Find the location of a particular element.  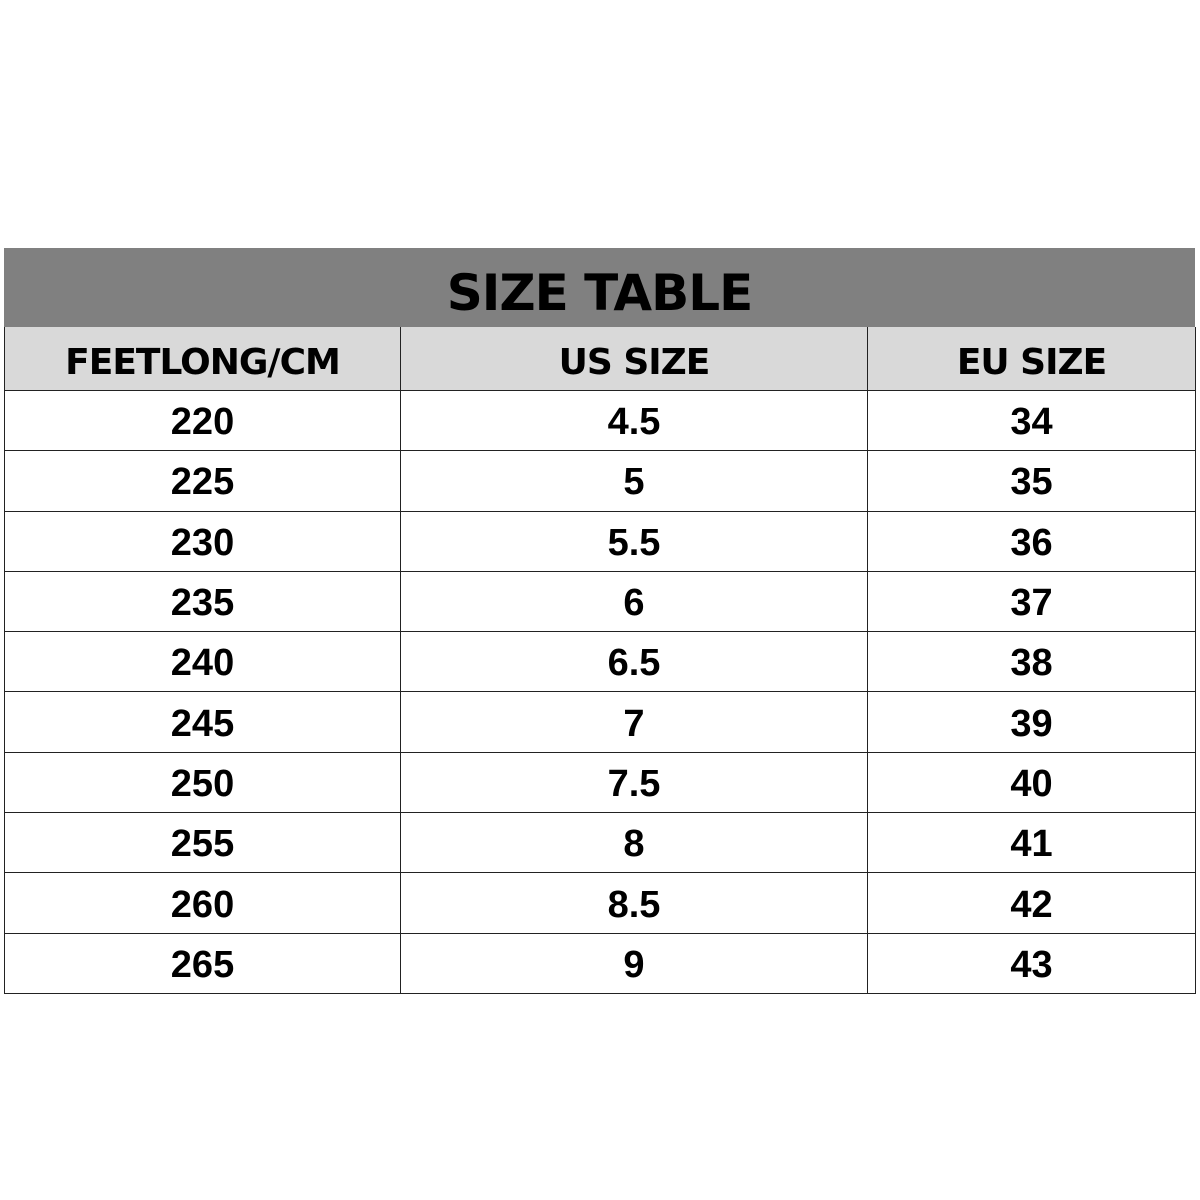

cell-eu-size: 37 is located at coordinates (1031, 601).